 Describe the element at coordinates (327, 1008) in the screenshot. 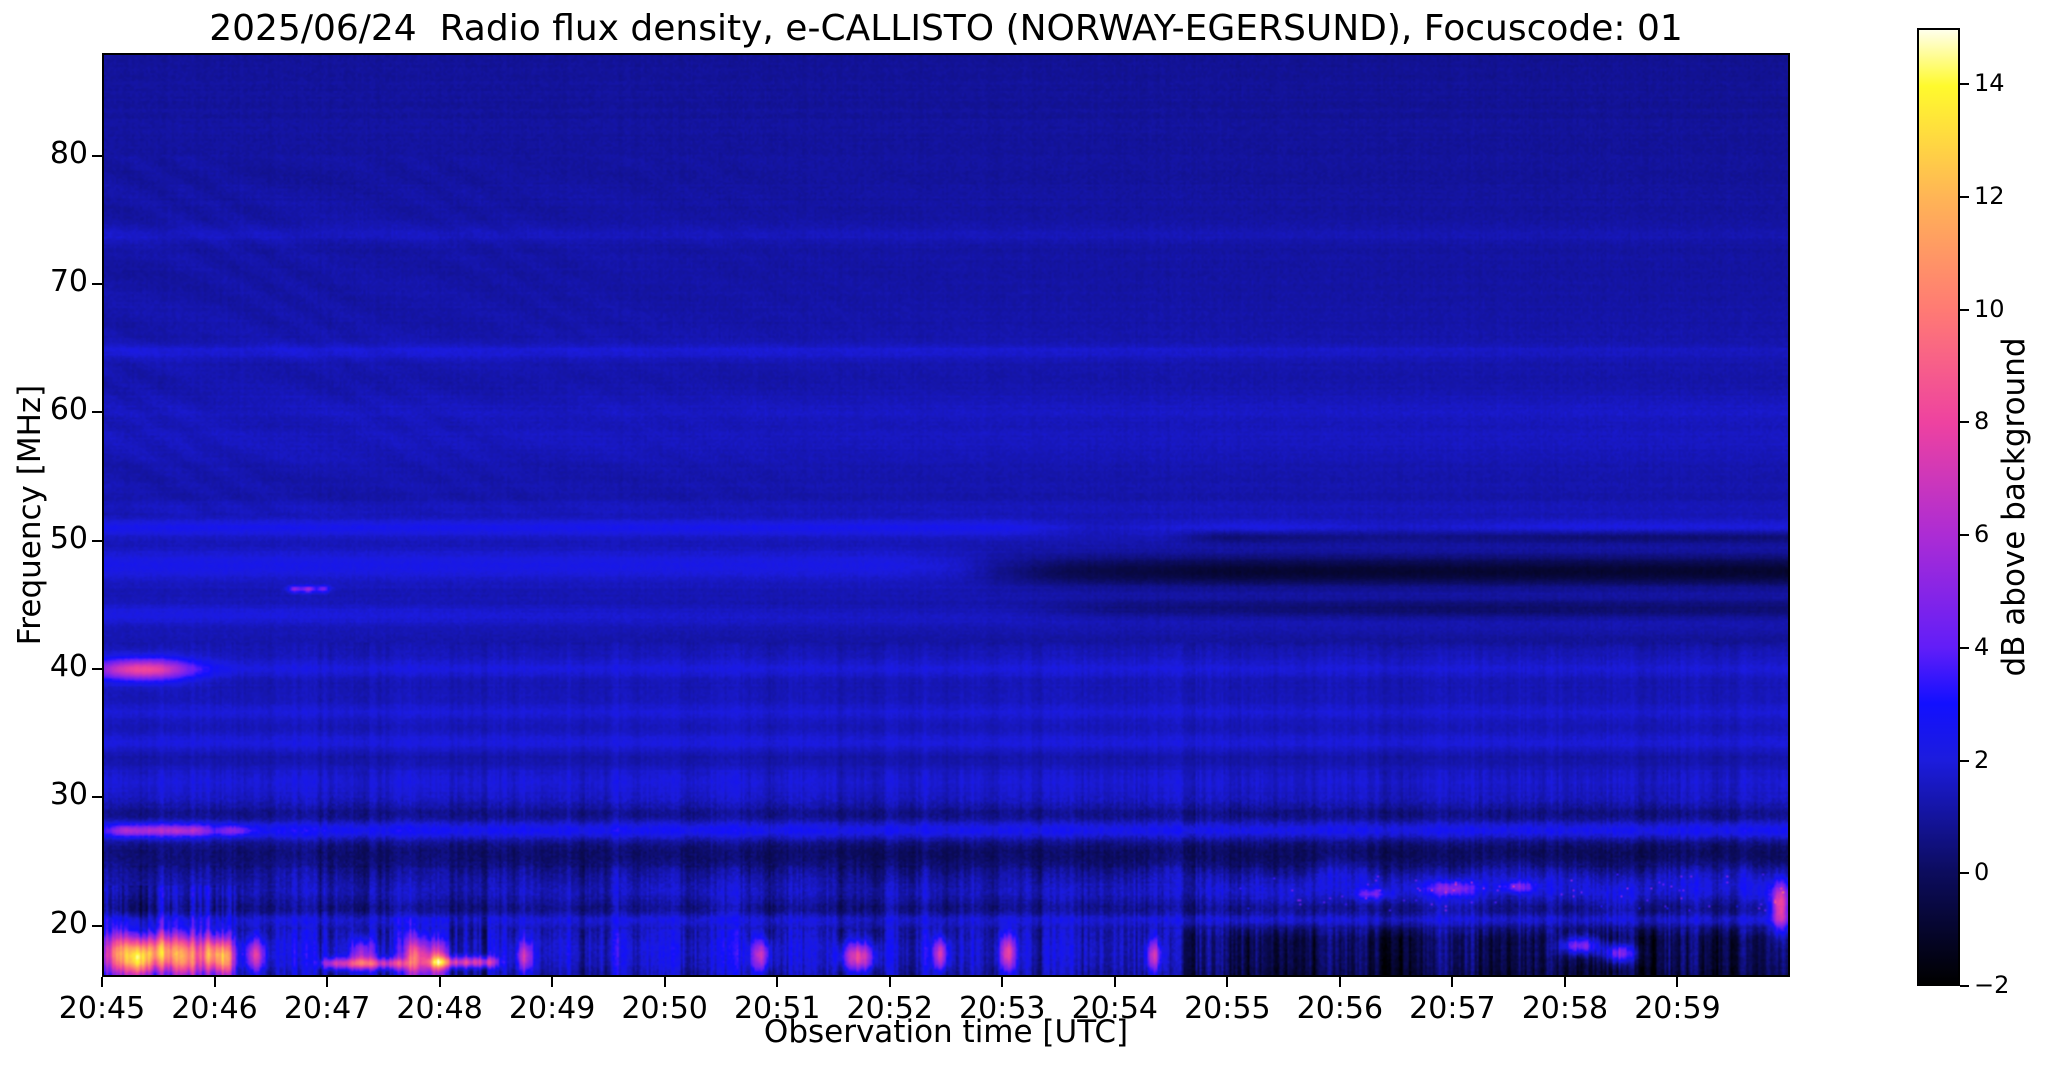

I see `x-tick-label: 20:47` at that location.